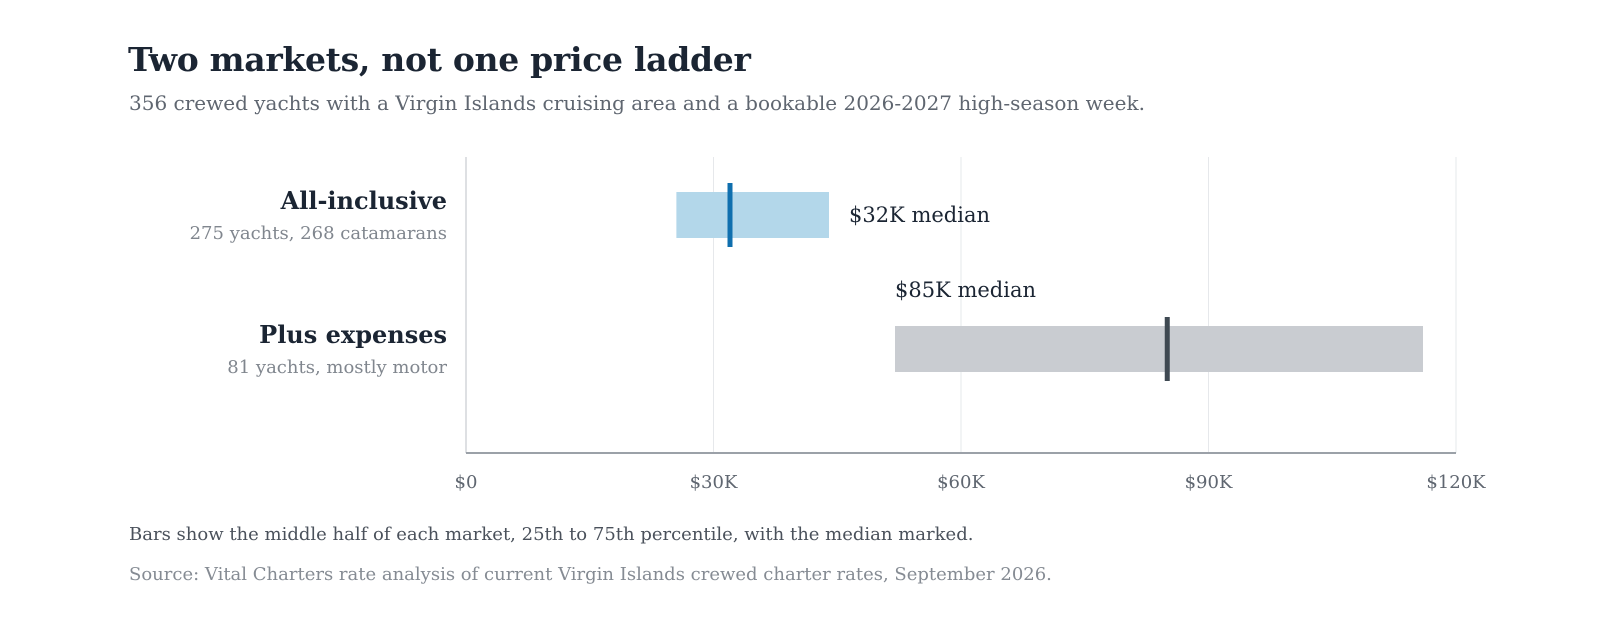  What do you see at coordinates (919, 215) in the screenshot?
I see `median-label: $32K median` at bounding box center [919, 215].